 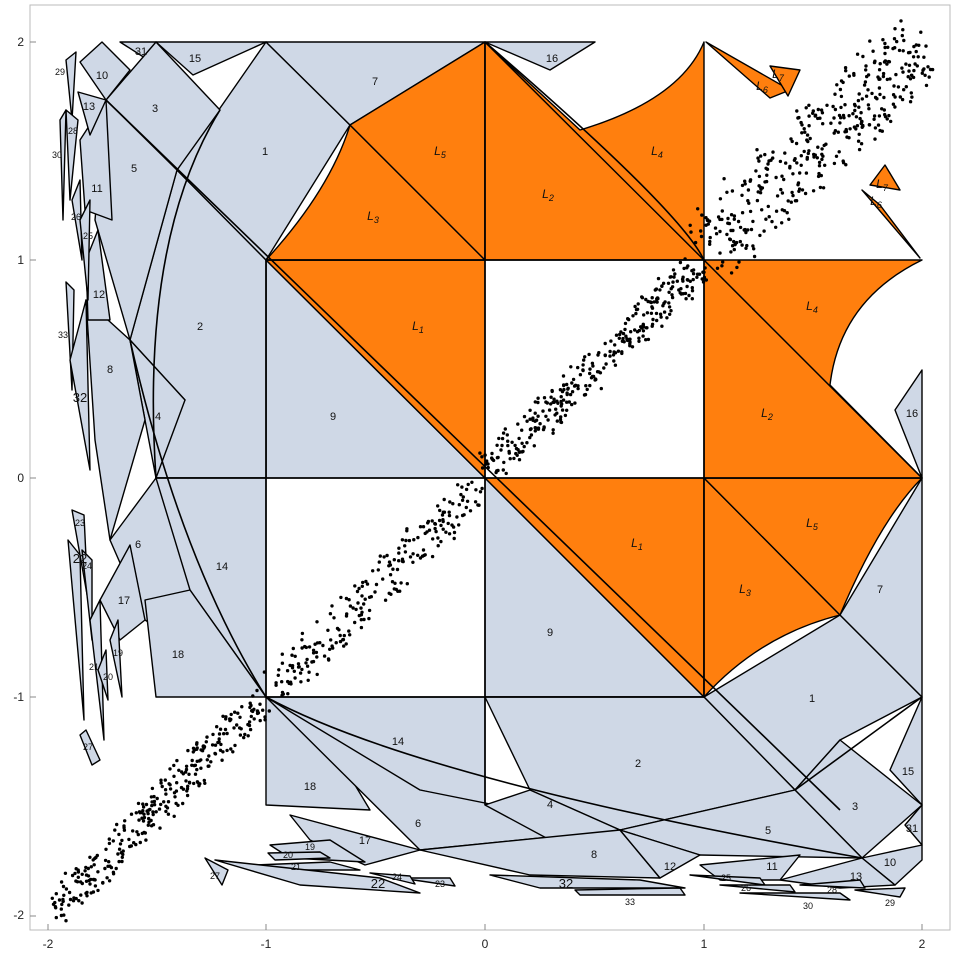 What do you see at coordinates (768, 831) in the screenshot?
I see `label-5: 5` at bounding box center [768, 831].